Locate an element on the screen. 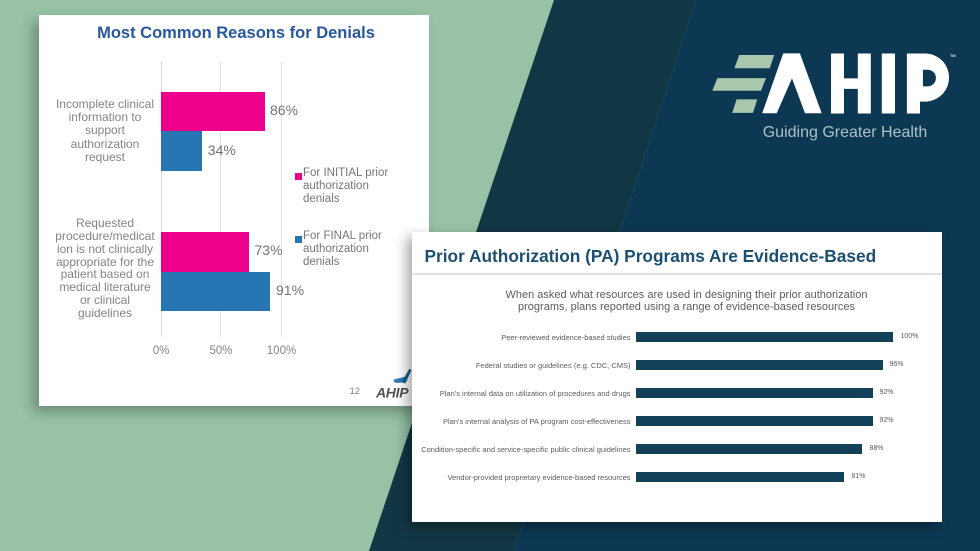 Image resolution: width=980 pixels, height=551 pixels. svg-text: ™ is located at coordinates (953, 57).